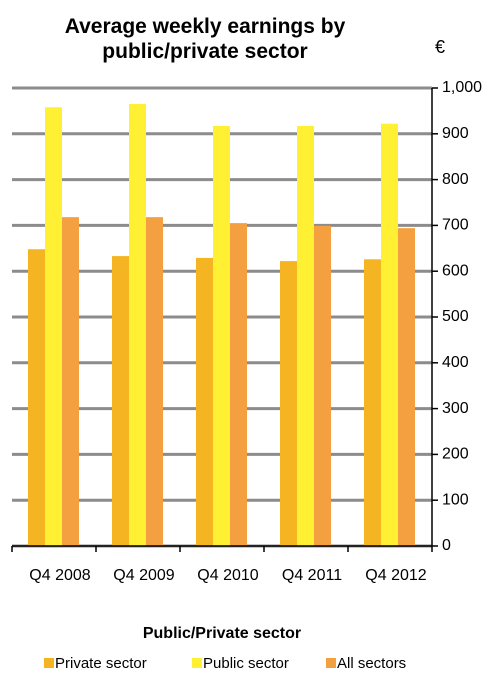 Image resolution: width=500 pixels, height=673 pixels. Describe the element at coordinates (395, 575) in the screenshot. I see `x-tick-label: Q4 2012` at that location.